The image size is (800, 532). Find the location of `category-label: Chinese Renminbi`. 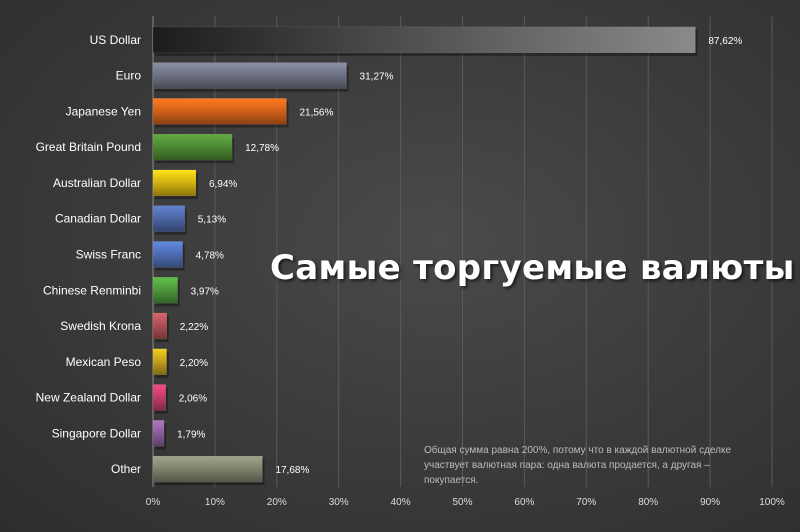

category-label: Chinese Renminbi is located at coordinates (92, 290).